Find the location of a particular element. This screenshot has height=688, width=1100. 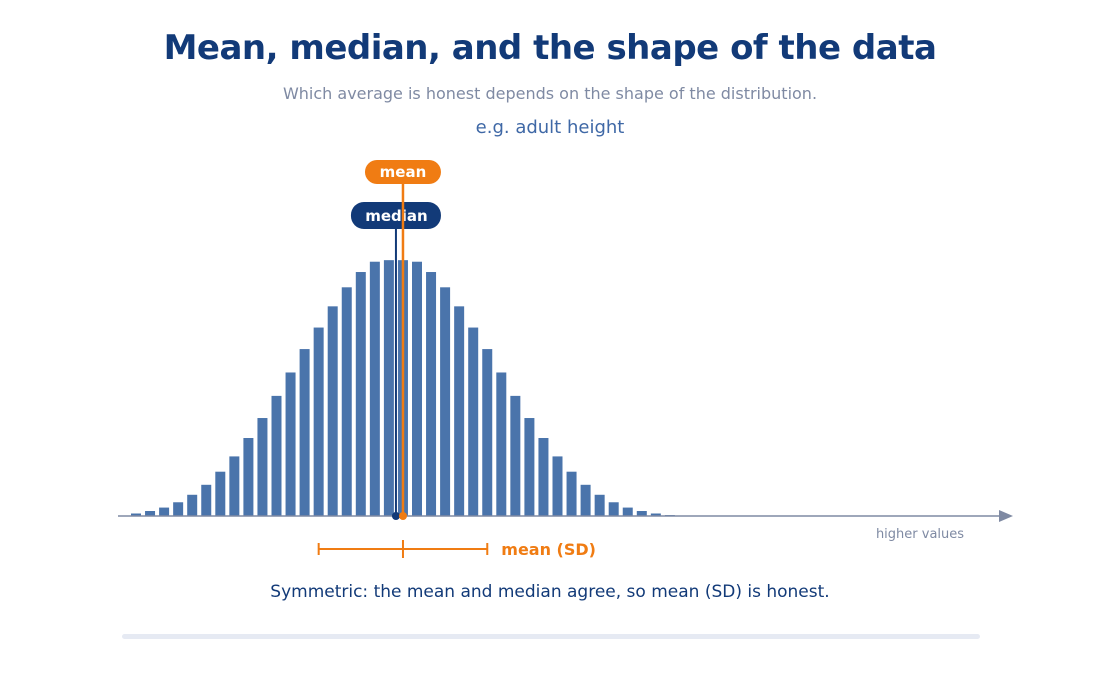

mean-dot is located at coordinates (402, 516).